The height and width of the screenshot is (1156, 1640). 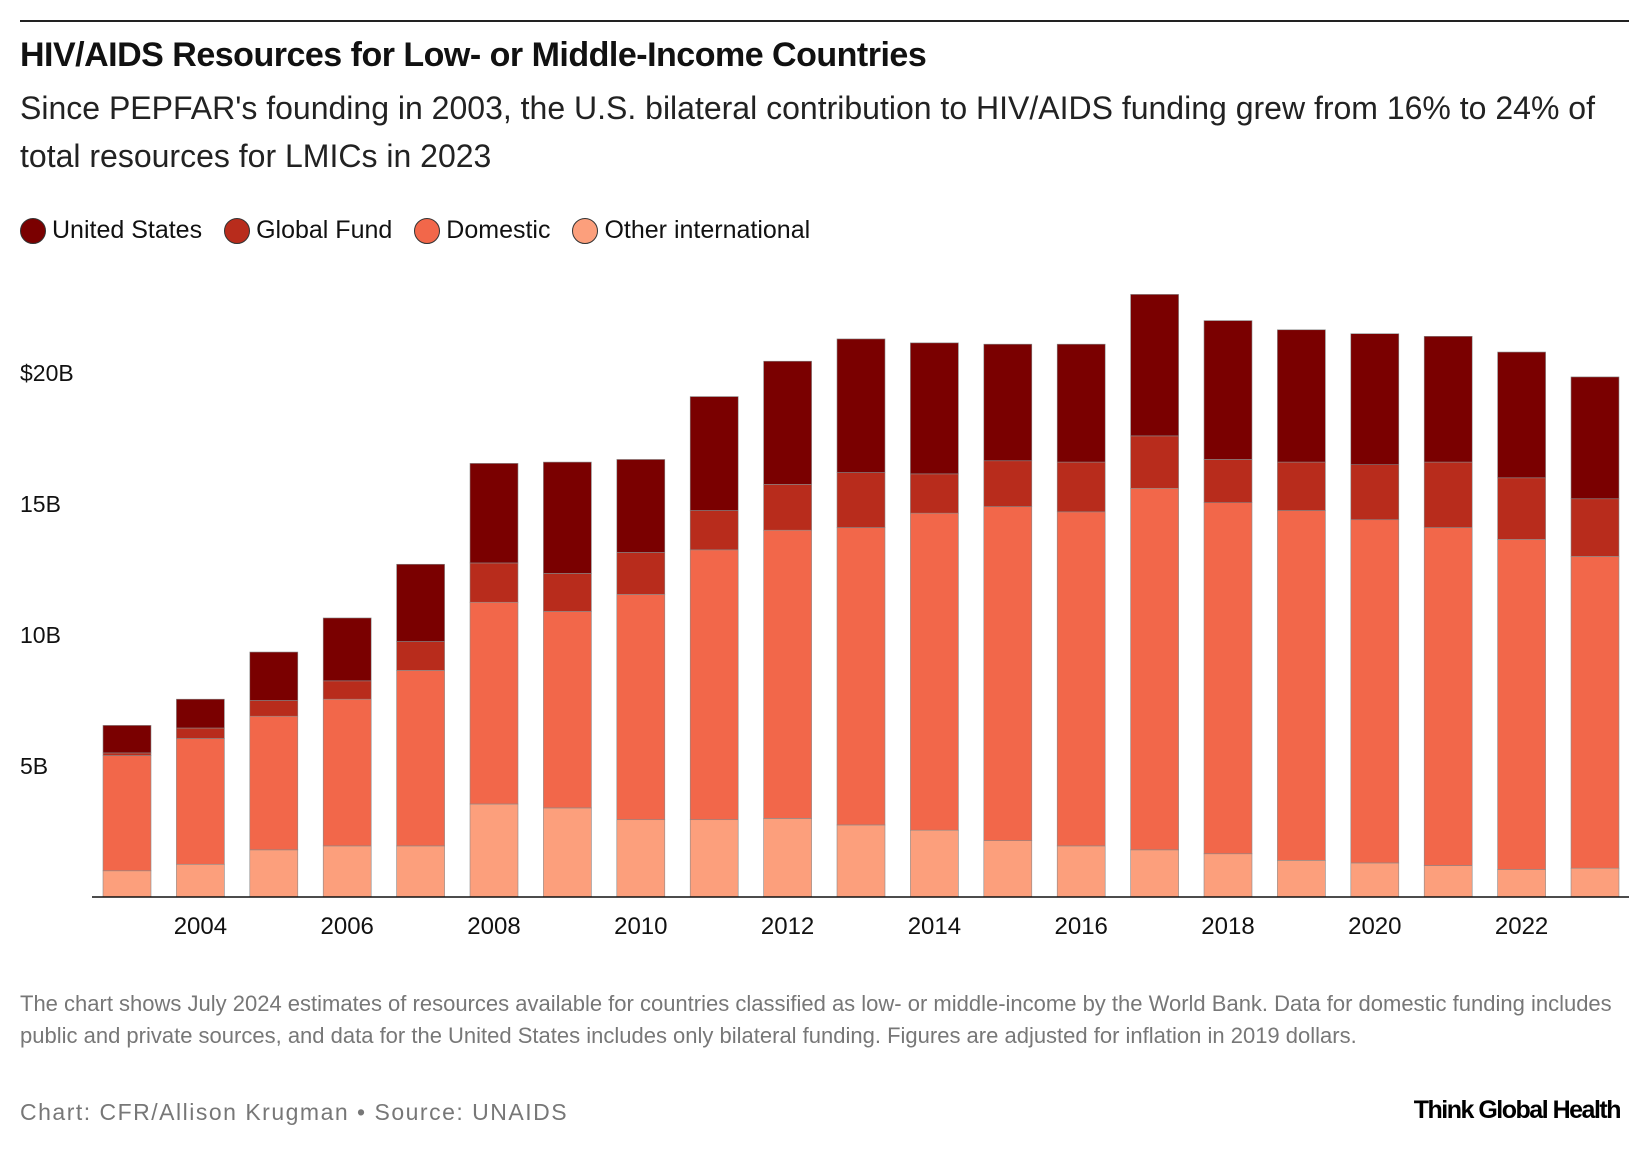 What do you see at coordinates (200, 801) in the screenshot?
I see `bar-segment-domestic-2004` at bounding box center [200, 801].